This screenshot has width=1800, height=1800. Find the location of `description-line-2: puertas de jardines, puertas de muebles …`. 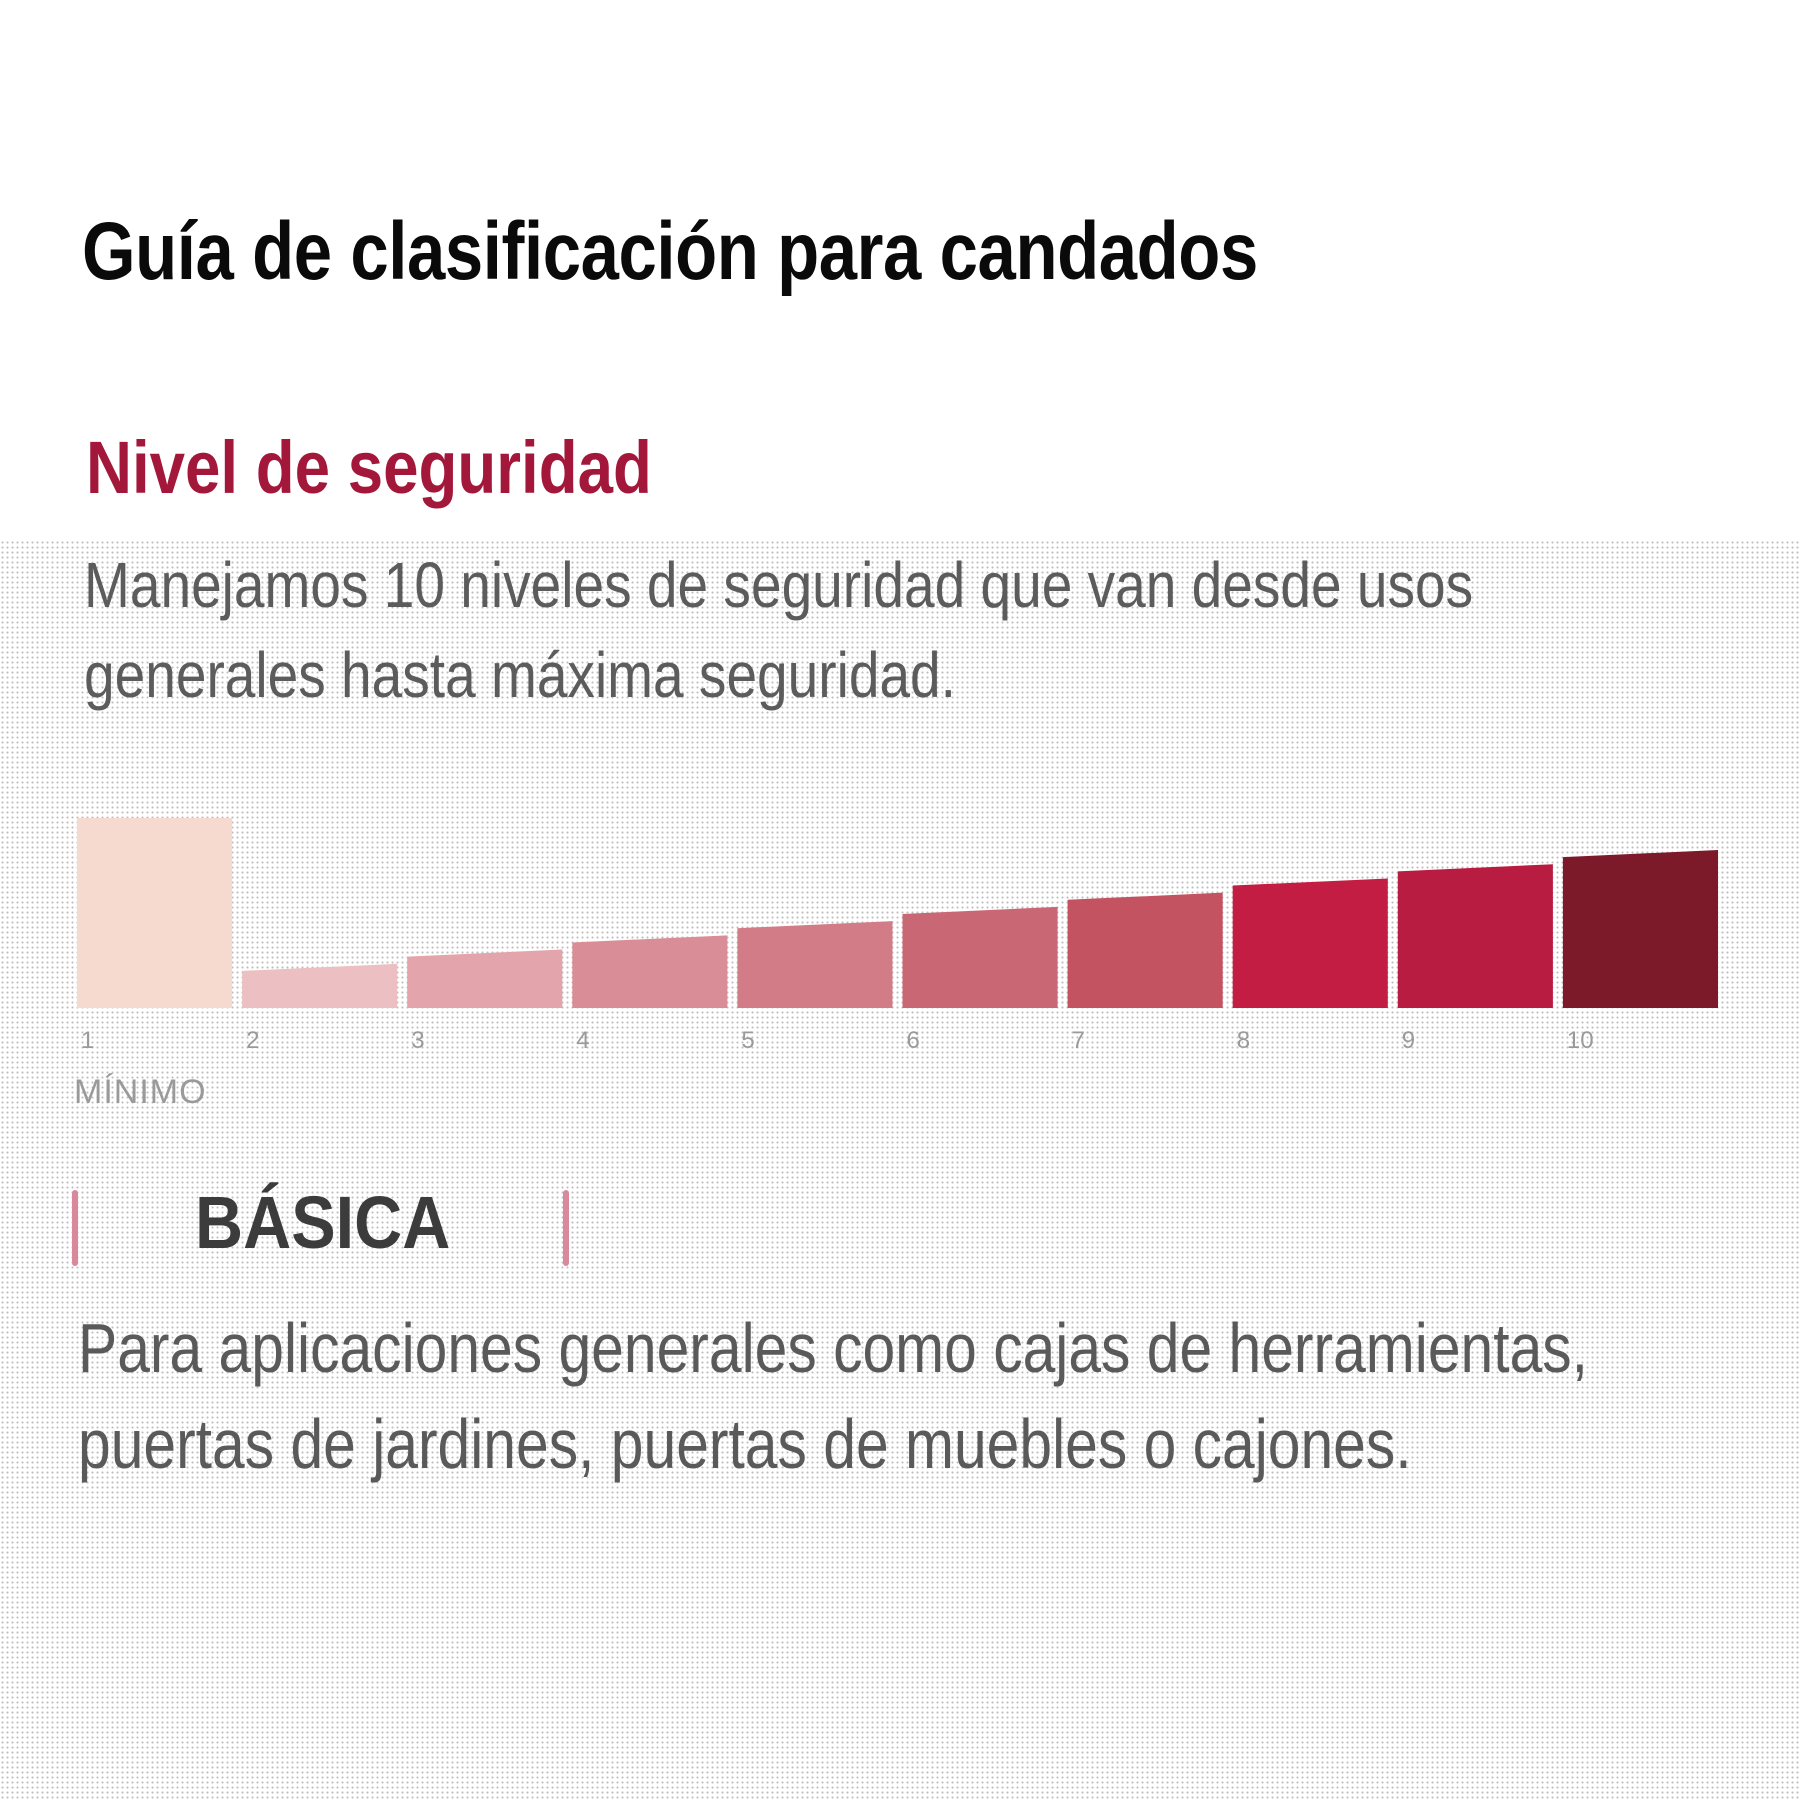

description-line-2: puertas de jardines, puertas de muebles … is located at coordinates (745, 1444).